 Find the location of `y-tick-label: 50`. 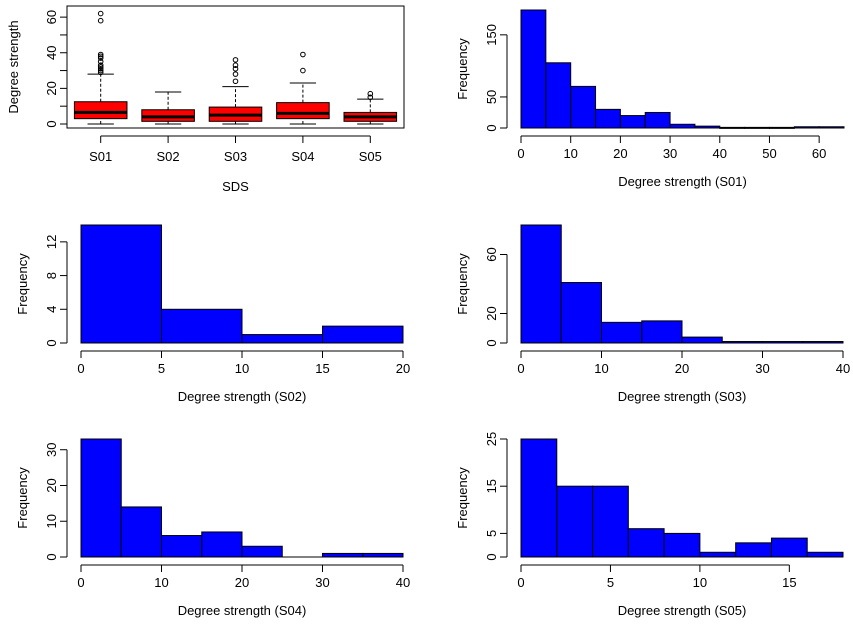

y-tick-label: 50 is located at coordinates (491, 97).